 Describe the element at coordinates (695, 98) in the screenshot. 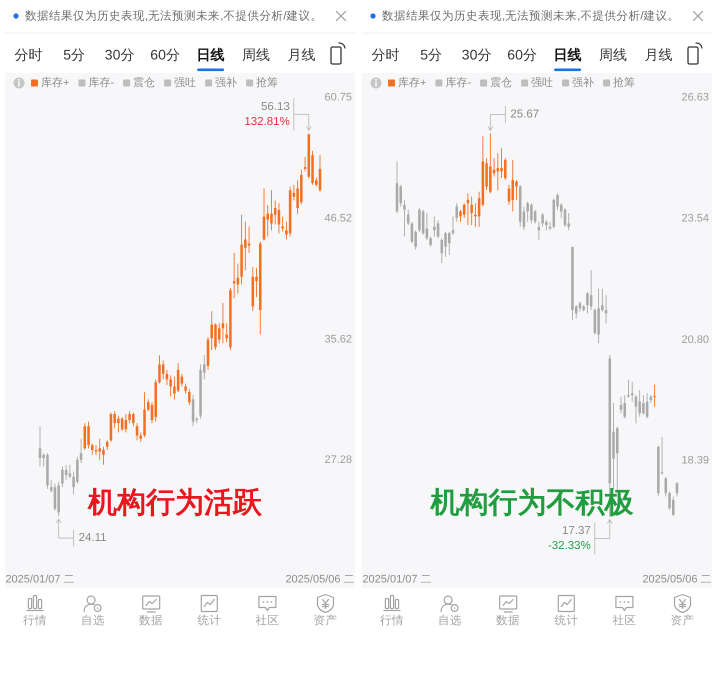

I see `y-tick-label: 26.63` at that location.